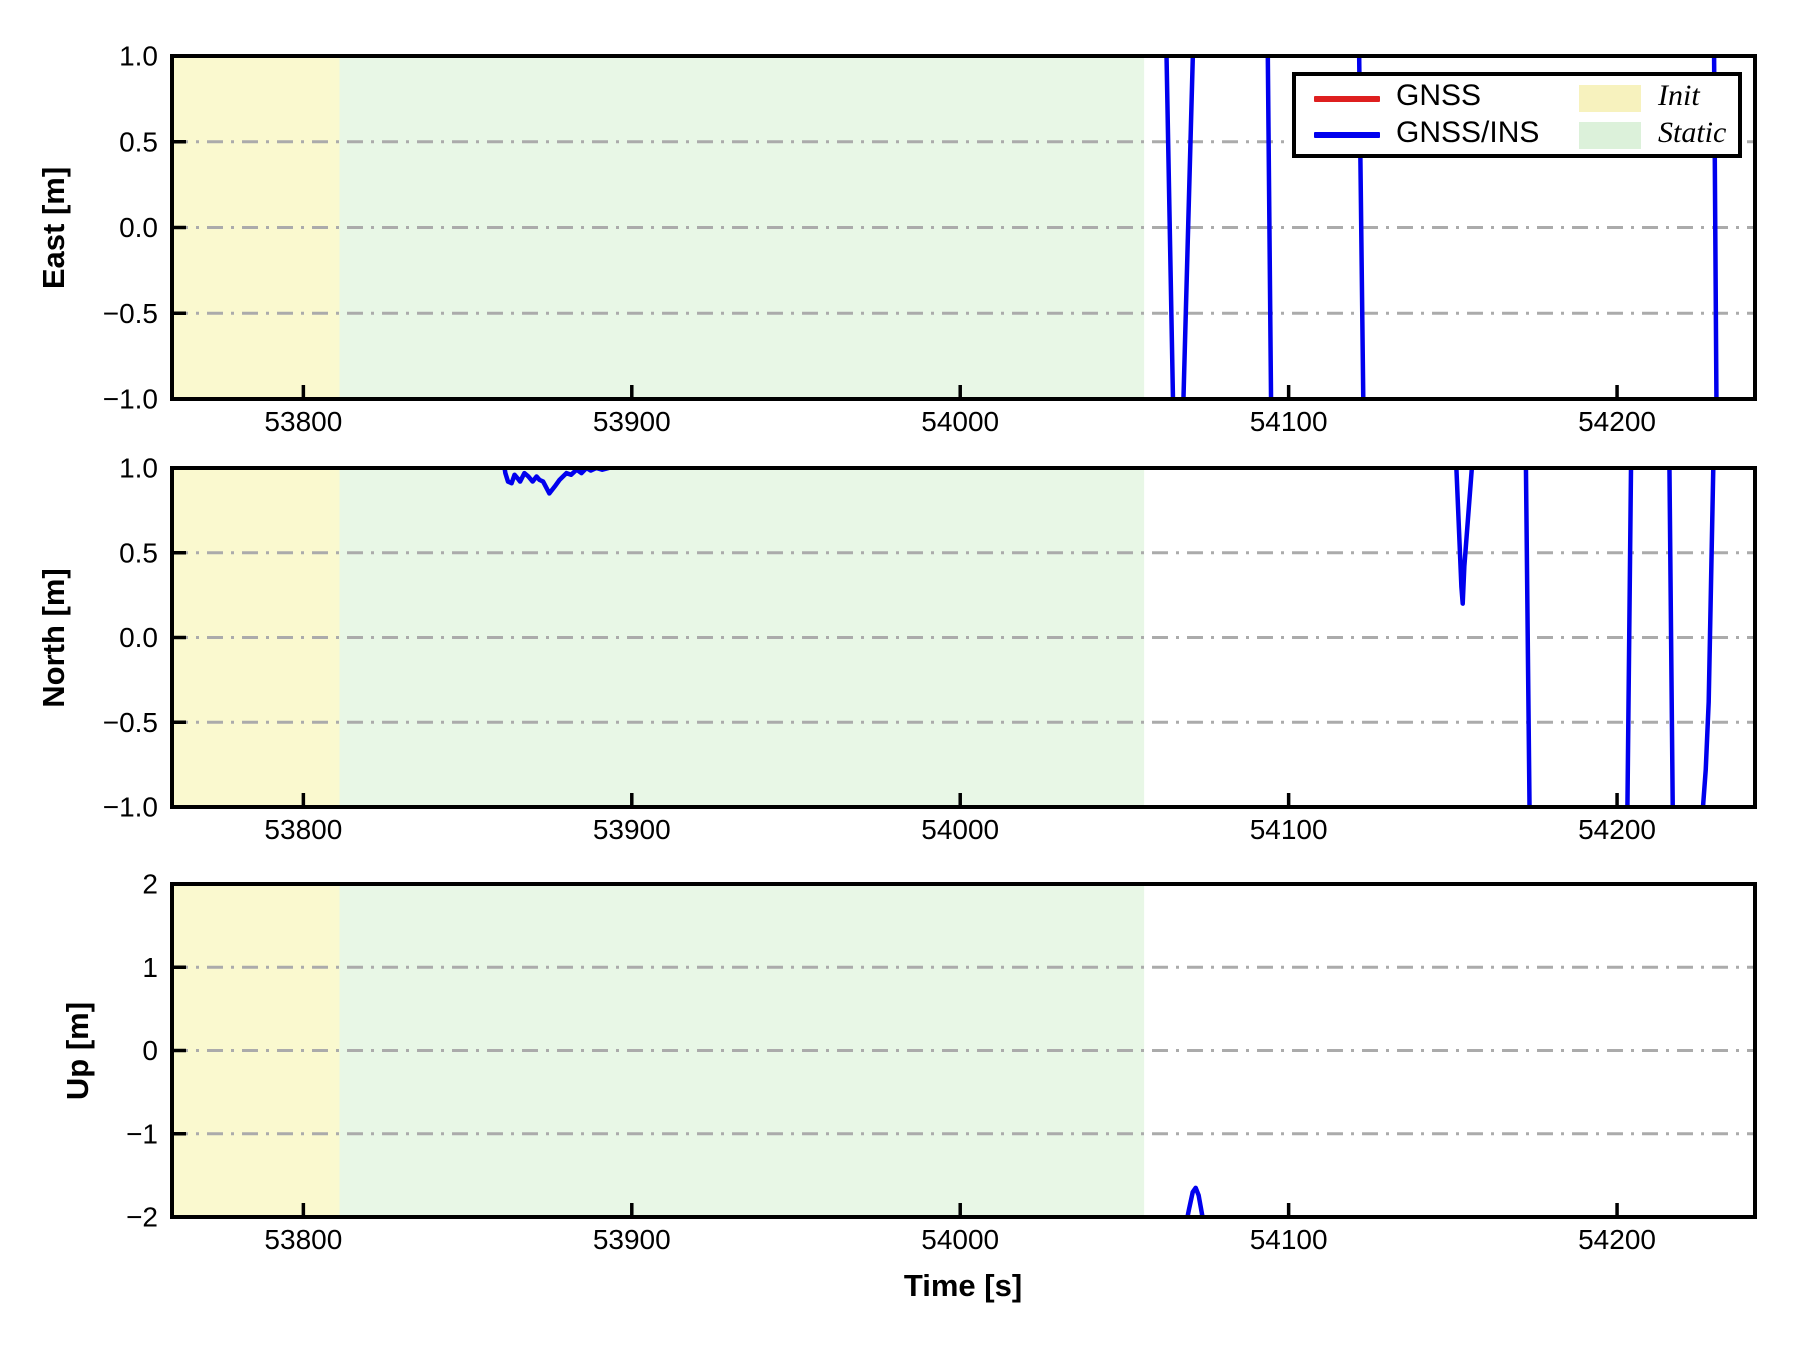 The height and width of the screenshot is (1350, 1800). Describe the element at coordinates (150, 884) in the screenshot. I see `y-tick-label: 2` at that location.